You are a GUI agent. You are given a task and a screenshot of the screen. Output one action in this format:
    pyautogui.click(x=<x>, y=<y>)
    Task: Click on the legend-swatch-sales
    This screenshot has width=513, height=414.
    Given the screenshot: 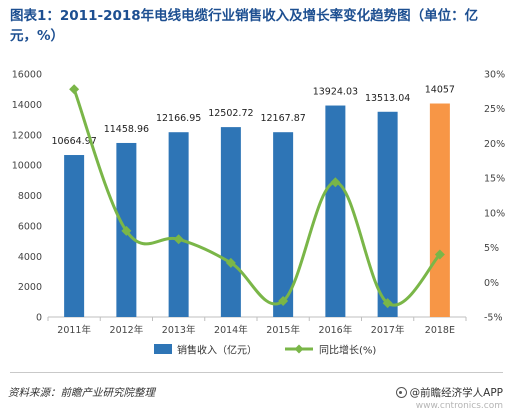 What is the action you would take?
    pyautogui.click(x=163, y=349)
    